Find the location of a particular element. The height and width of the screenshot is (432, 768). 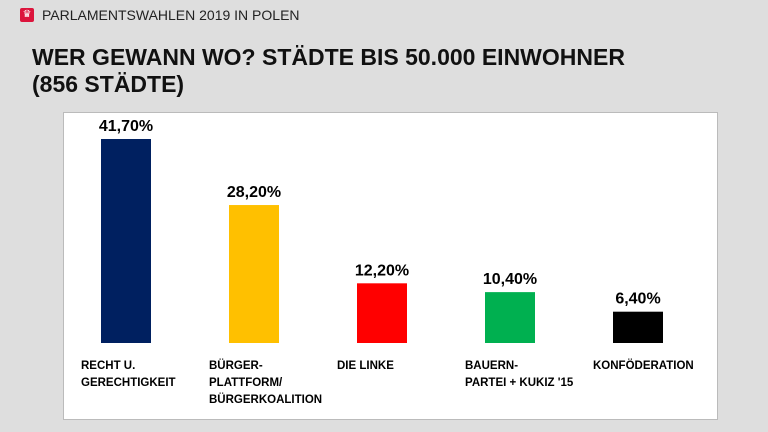

category-label: KONFÖDERATION is located at coordinates (643, 365).